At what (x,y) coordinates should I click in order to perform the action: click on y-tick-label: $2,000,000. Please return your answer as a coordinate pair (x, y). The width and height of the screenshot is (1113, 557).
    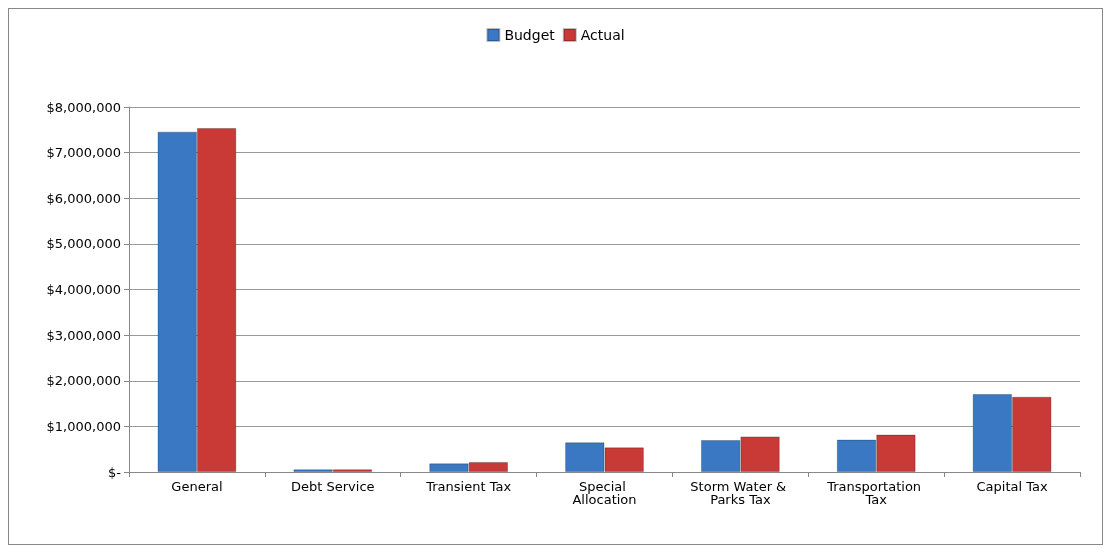
    Looking at the image, I should click on (83, 381).